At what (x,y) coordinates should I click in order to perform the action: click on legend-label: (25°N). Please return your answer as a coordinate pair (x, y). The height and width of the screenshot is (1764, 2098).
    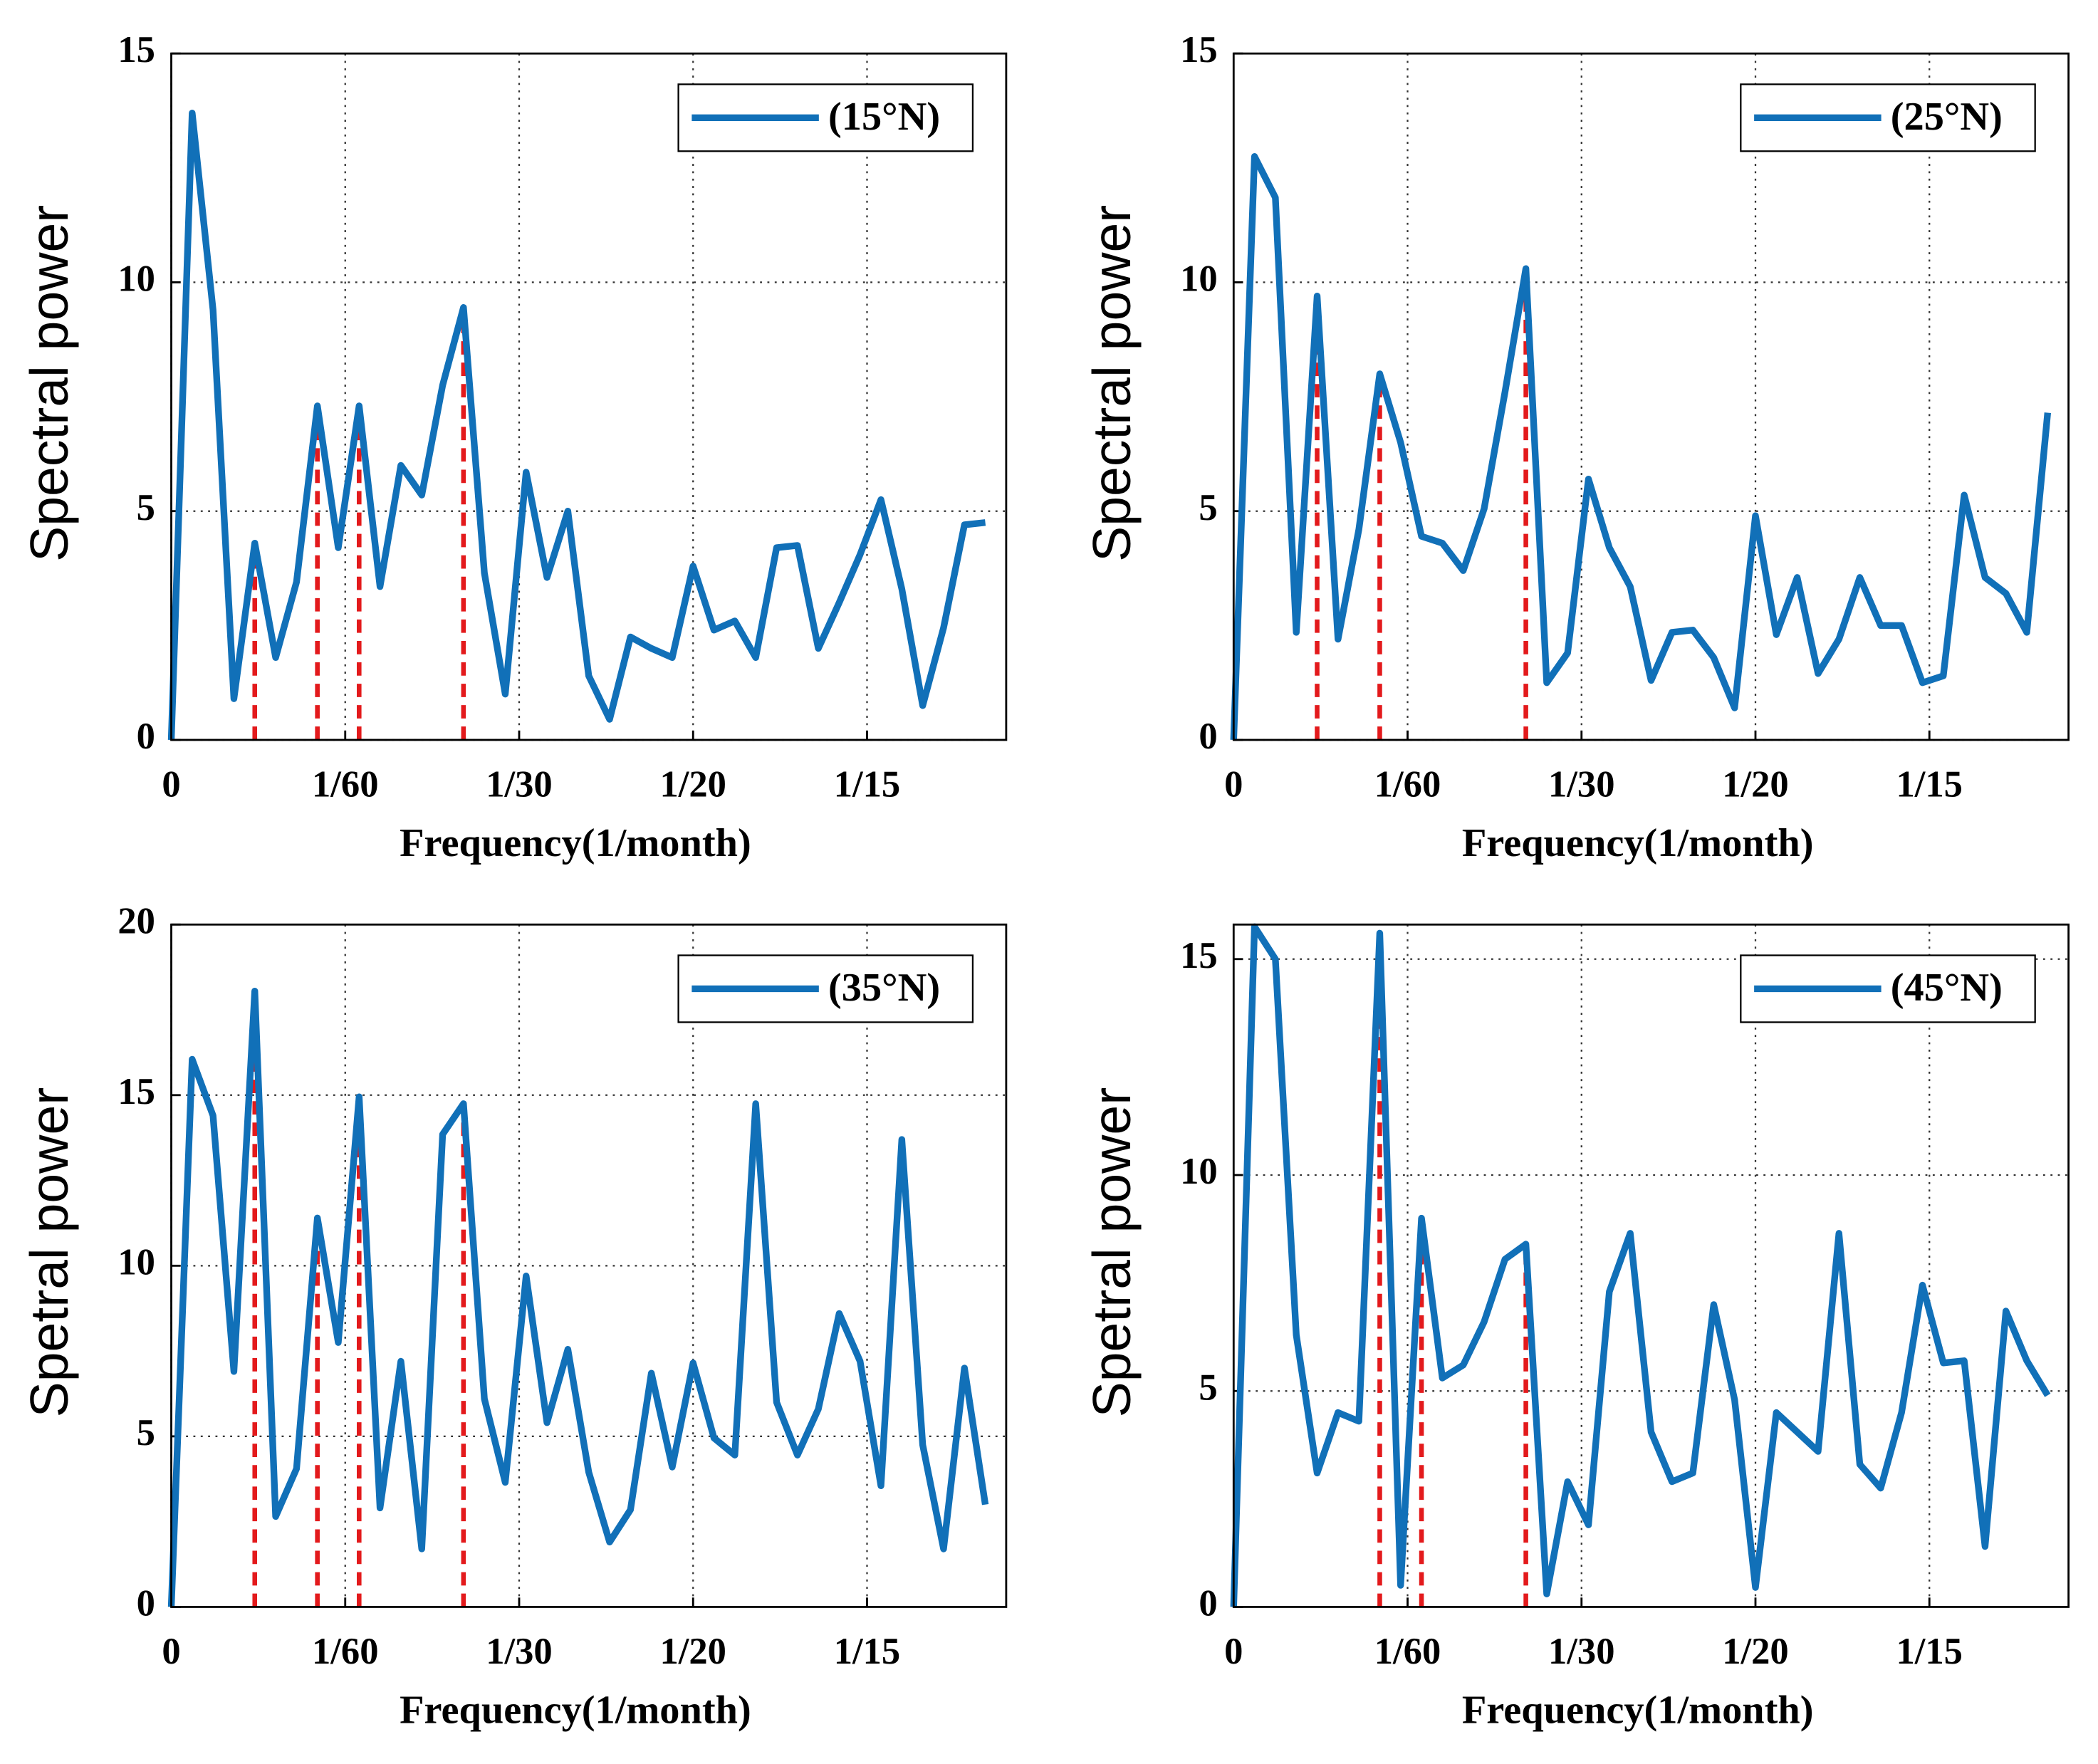
    Looking at the image, I should click on (1947, 117).